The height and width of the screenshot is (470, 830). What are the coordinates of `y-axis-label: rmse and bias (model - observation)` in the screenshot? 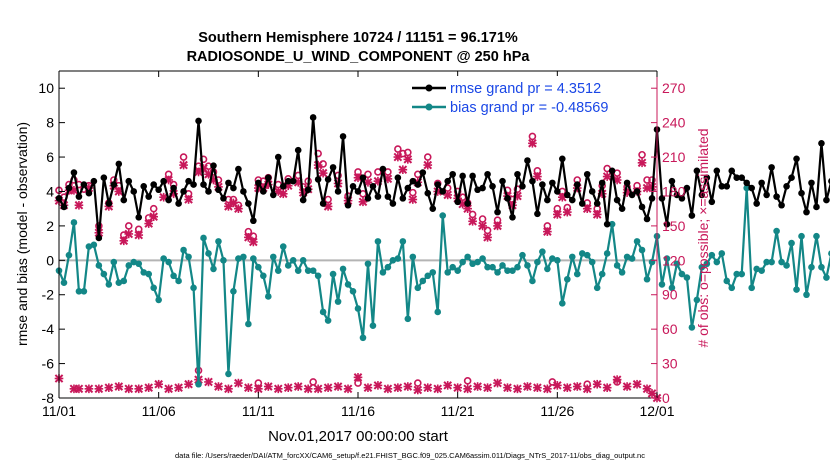 It's located at (22, 234).